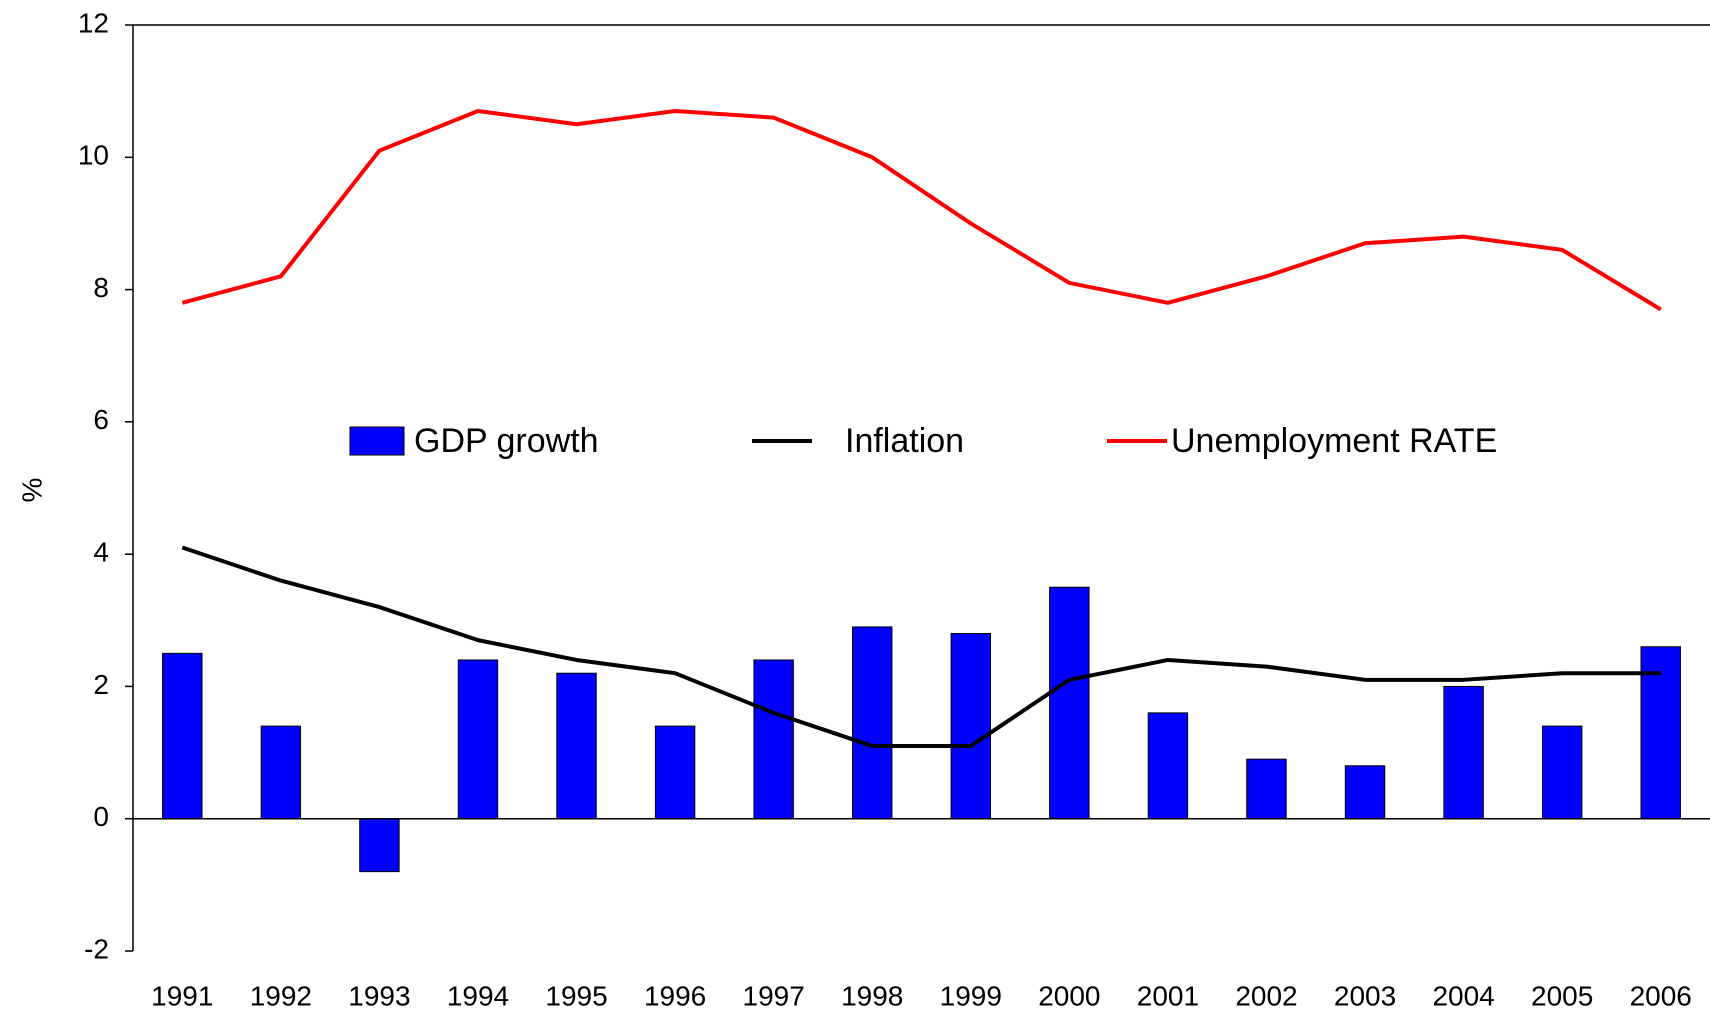 The image size is (1710, 1019). Describe the element at coordinates (1069, 995) in the screenshot. I see `x-tick-label: 2000` at that location.